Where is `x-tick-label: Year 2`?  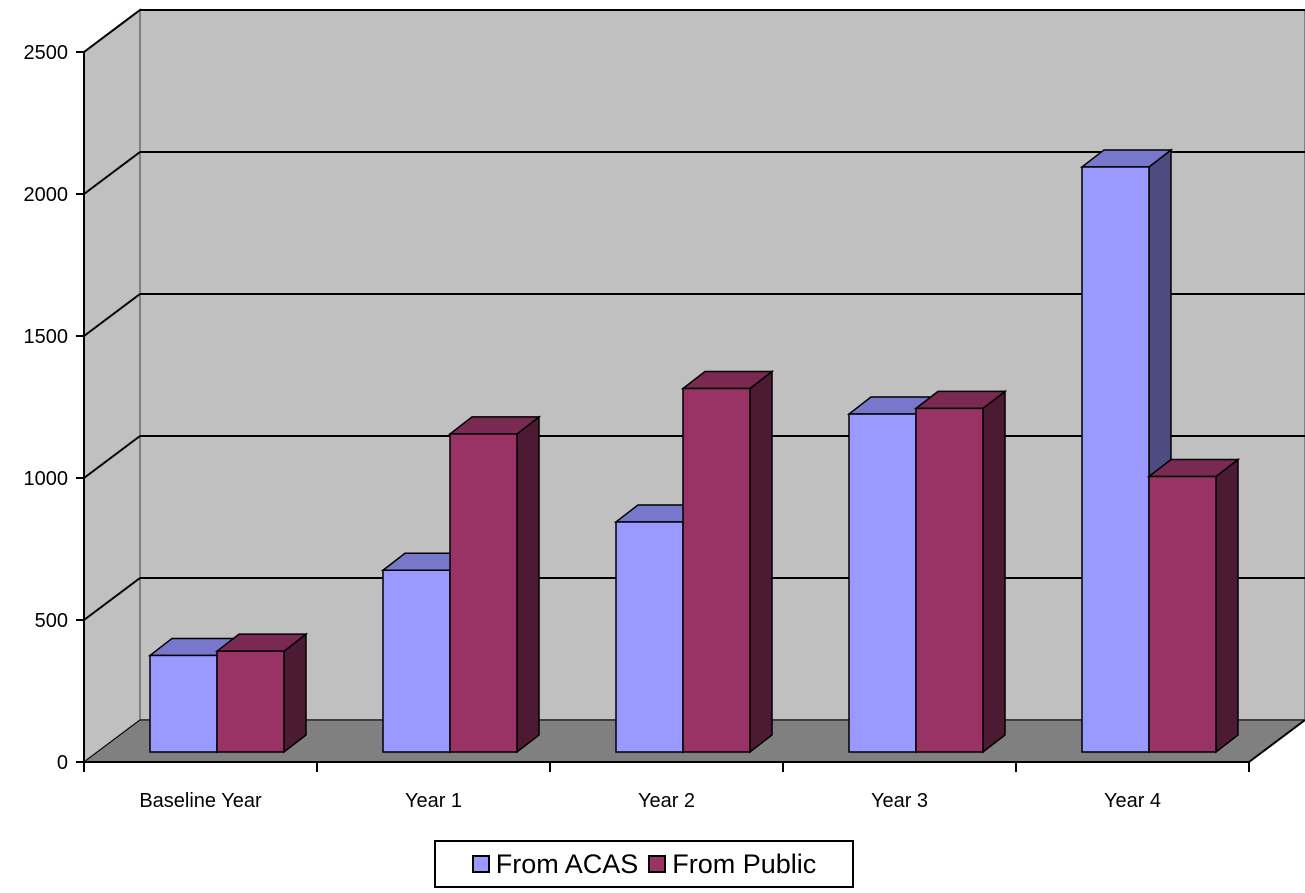 x-tick-label: Year 2 is located at coordinates (666, 801).